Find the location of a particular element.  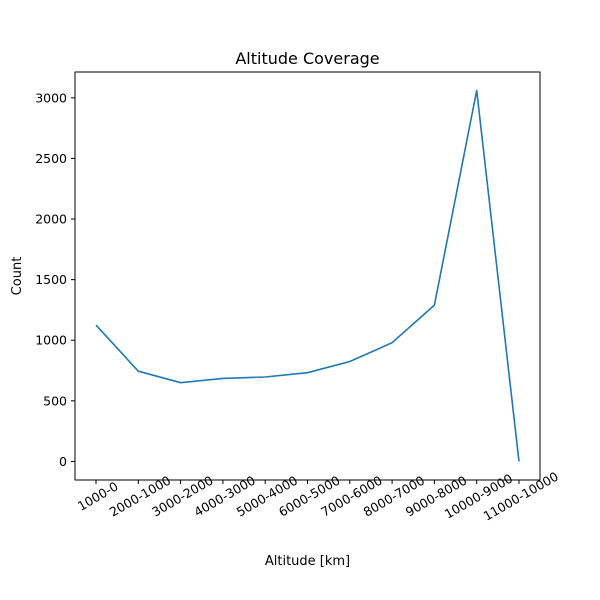

y-tick-label: 1500 is located at coordinates (51, 279).